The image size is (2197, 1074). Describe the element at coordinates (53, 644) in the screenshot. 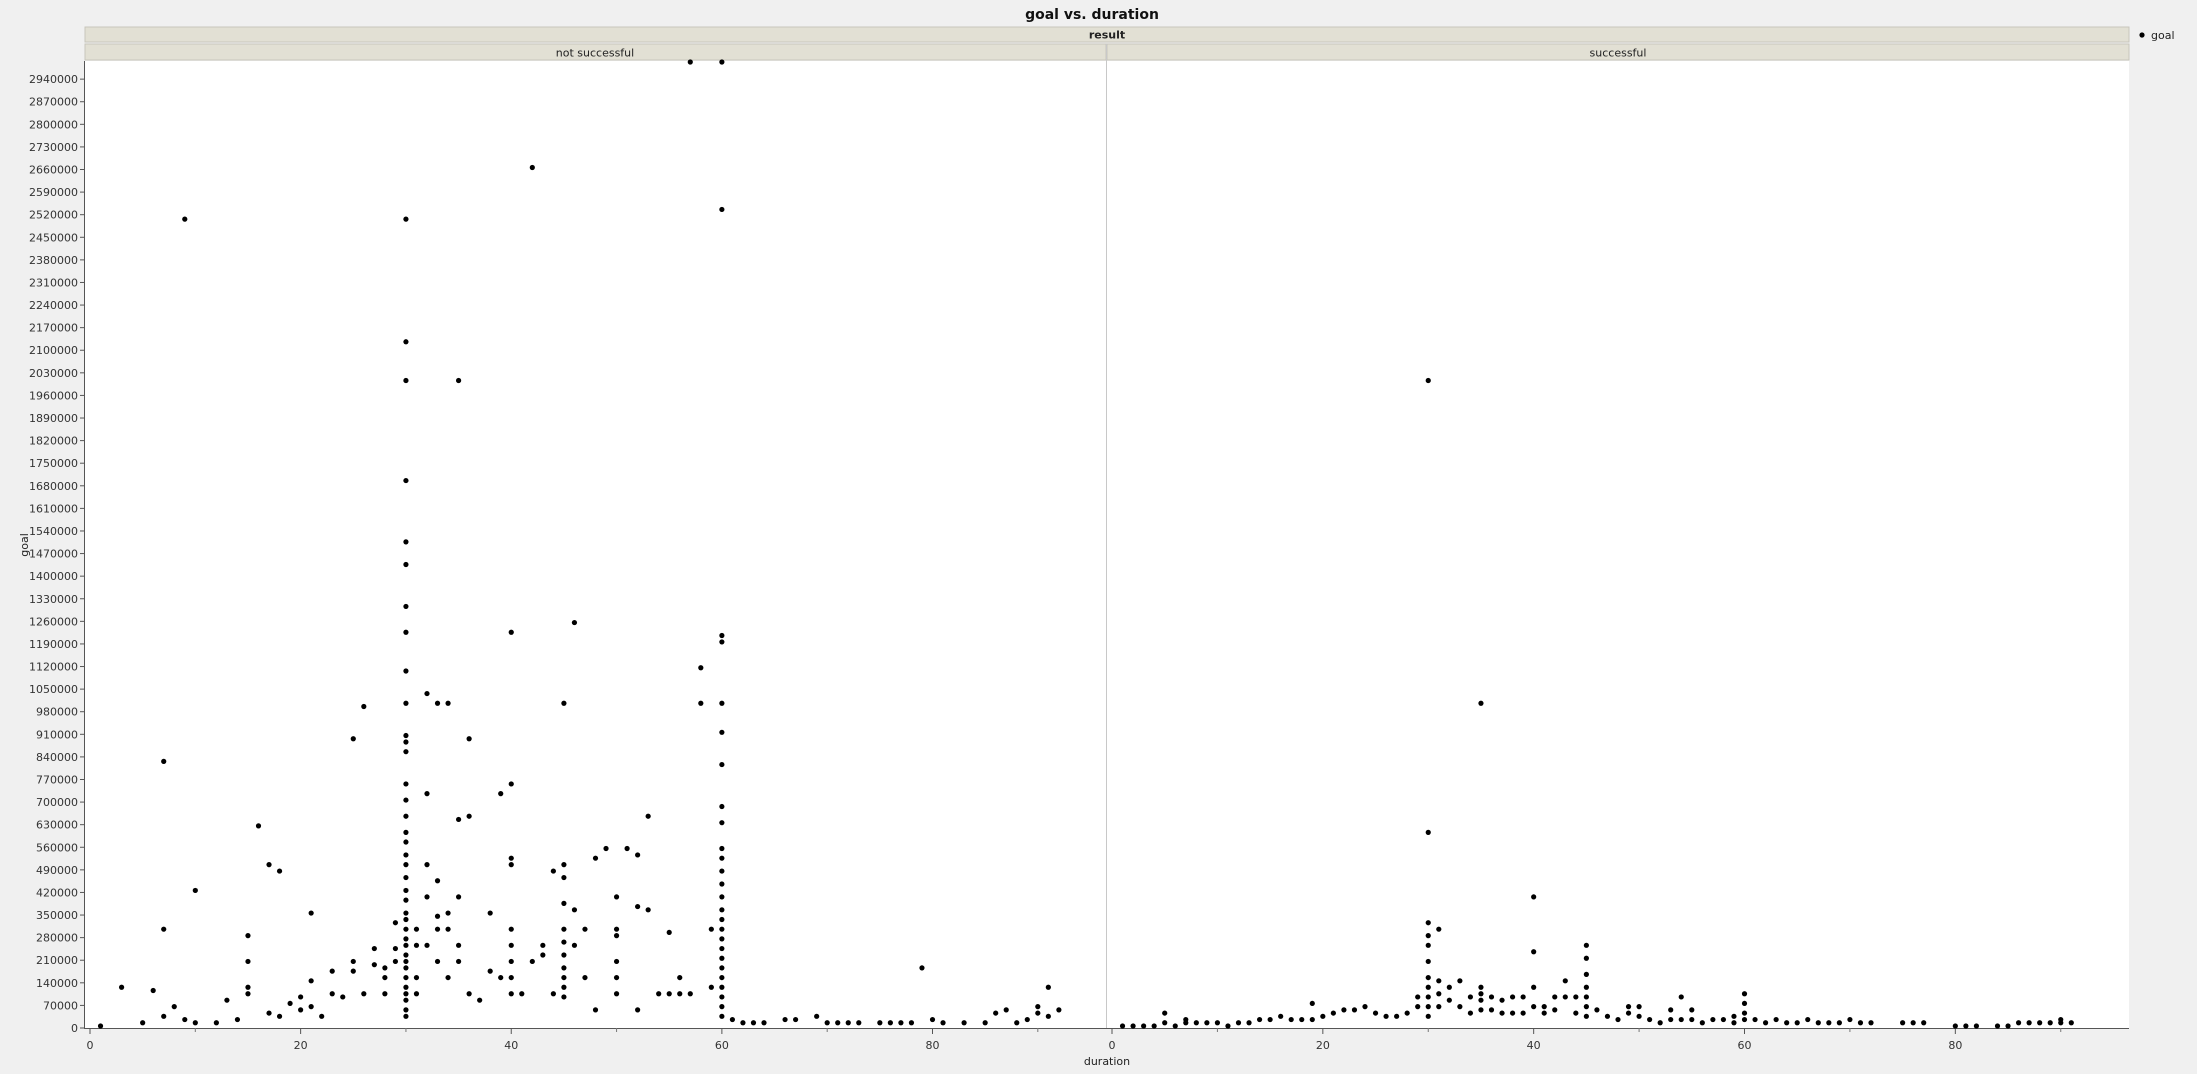

I see `y-tick-label: 1190000` at that location.